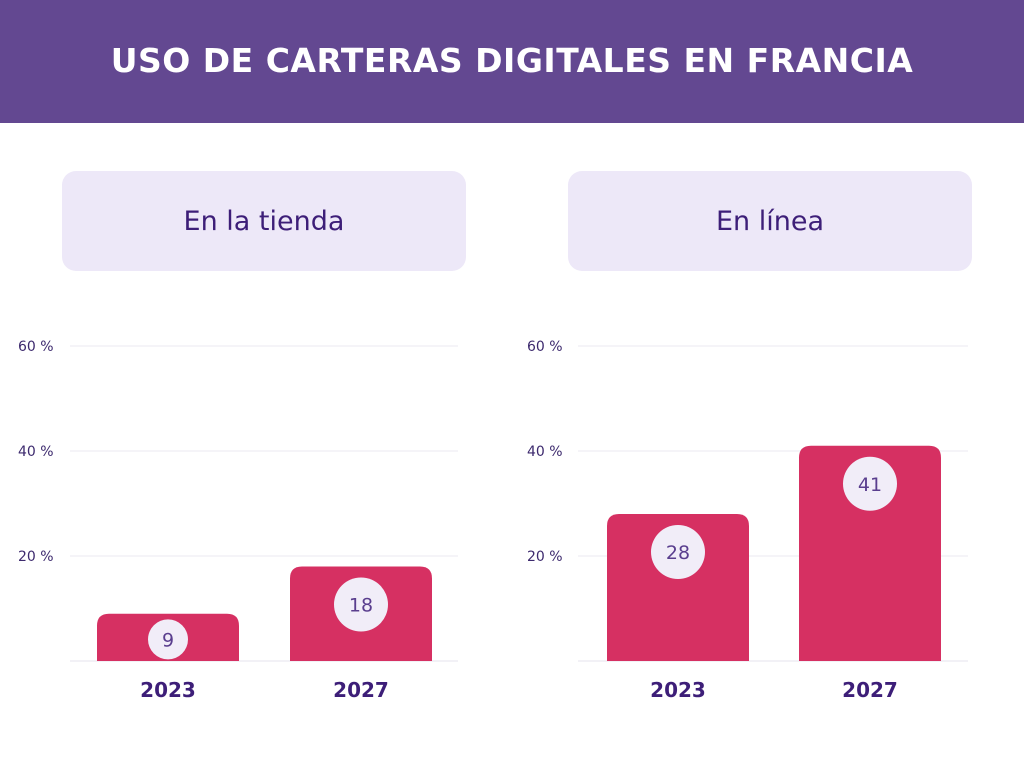 This screenshot has width=1024, height=768. I want to click on value-label: 41, so click(870, 485).